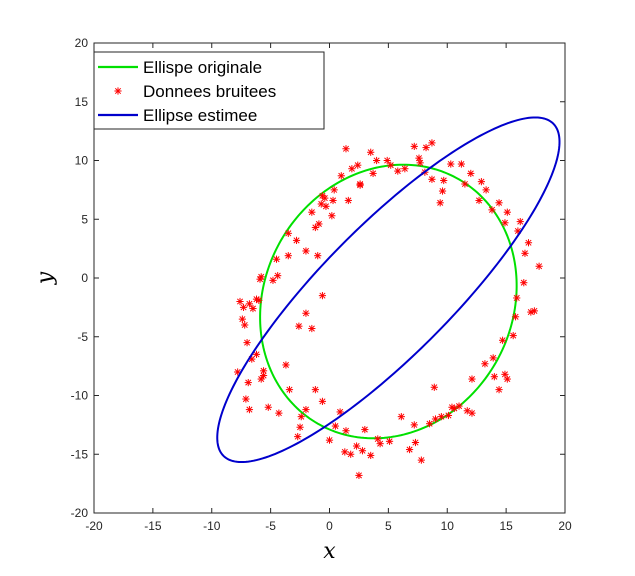 This screenshot has height=576, width=635. I want to click on x-tick-label: 15, so click(506, 526).